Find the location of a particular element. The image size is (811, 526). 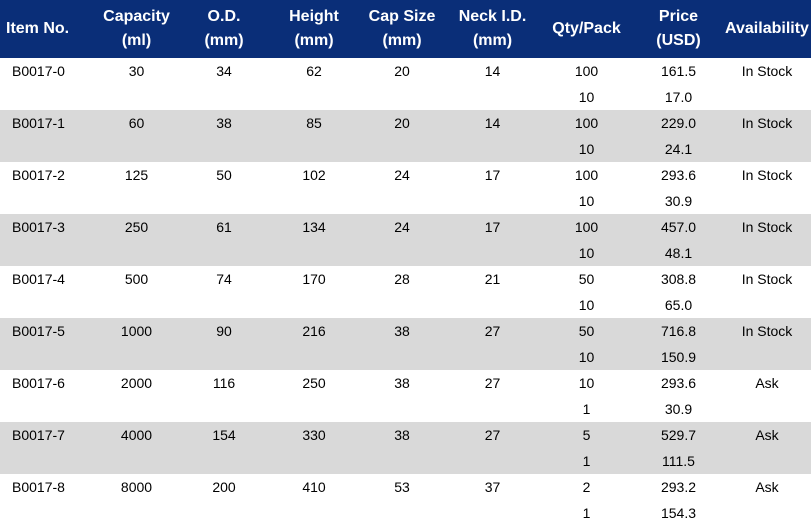

od-cell: 200 is located at coordinates (224, 487).